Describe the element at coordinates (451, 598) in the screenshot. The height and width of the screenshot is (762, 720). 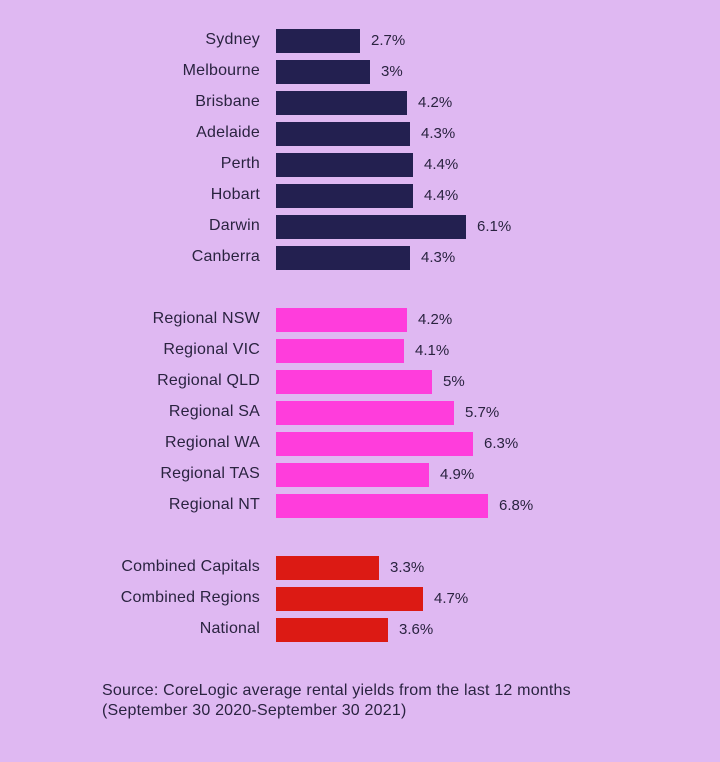
I see `value-label-combined-regions: 4.7%` at that location.